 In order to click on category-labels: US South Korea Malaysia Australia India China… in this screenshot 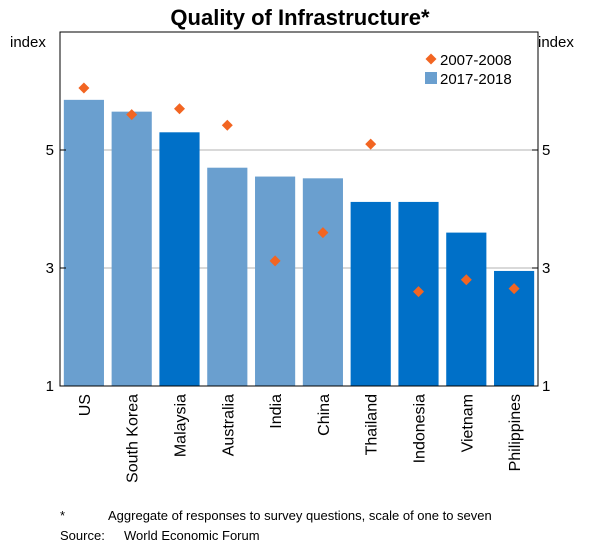, I will do `click(300, 438)`.